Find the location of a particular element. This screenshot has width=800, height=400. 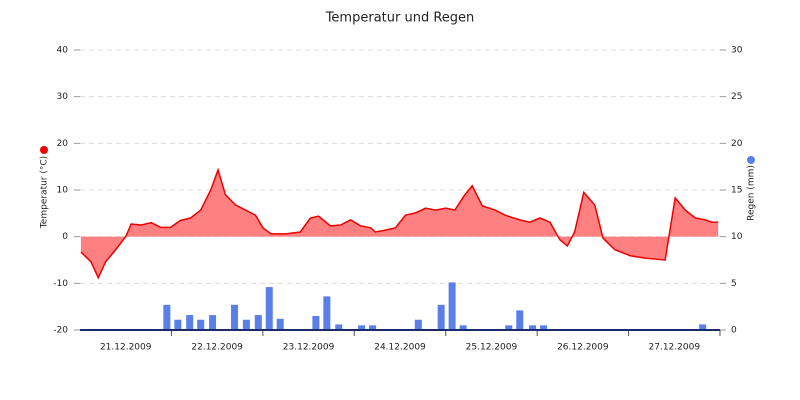

y2-axis-label: Regen (mm) is located at coordinates (752, 193).